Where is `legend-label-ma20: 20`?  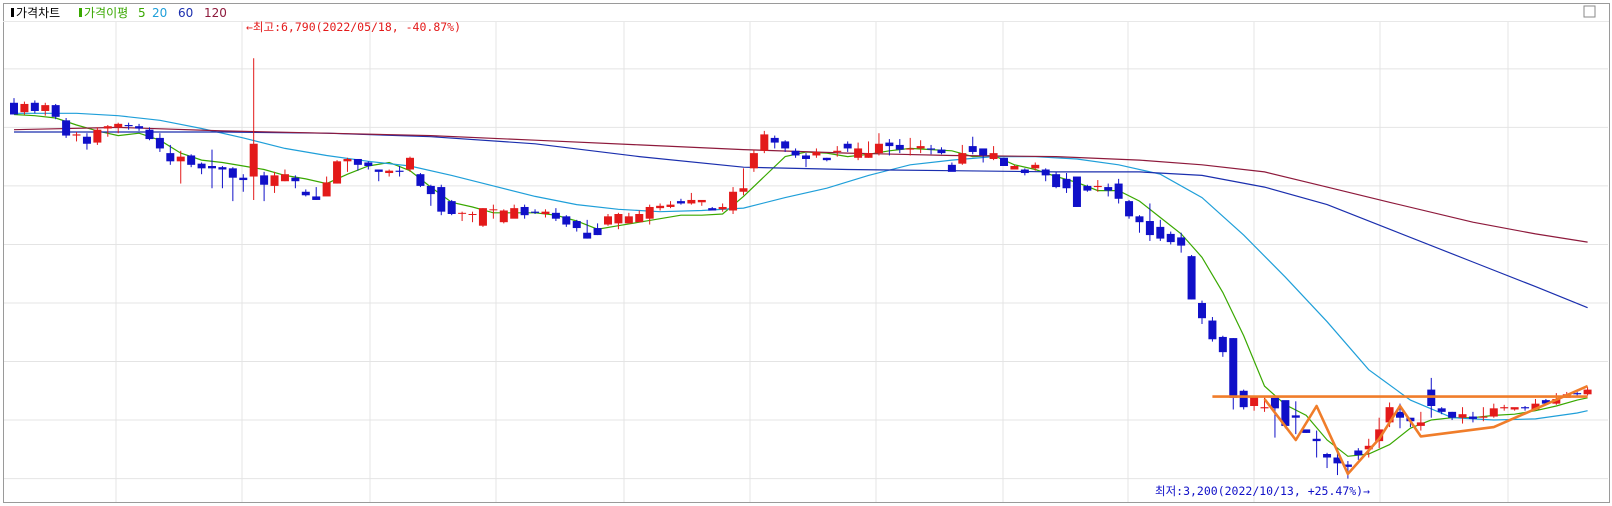
legend-label-ma20: 20 is located at coordinates (159, 13).